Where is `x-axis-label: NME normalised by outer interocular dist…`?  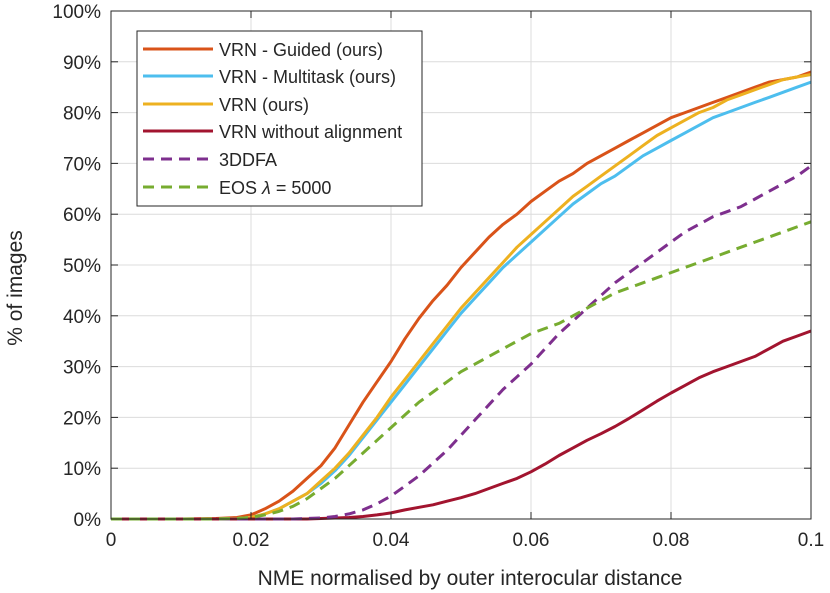
x-axis-label: NME normalised by outer interocular dist… is located at coordinates (470, 578).